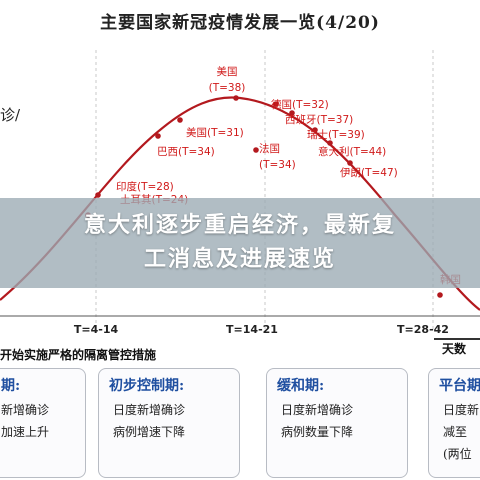  I want to click on measures-header: 开始实施严格的隔离管控措施, so click(78, 355).